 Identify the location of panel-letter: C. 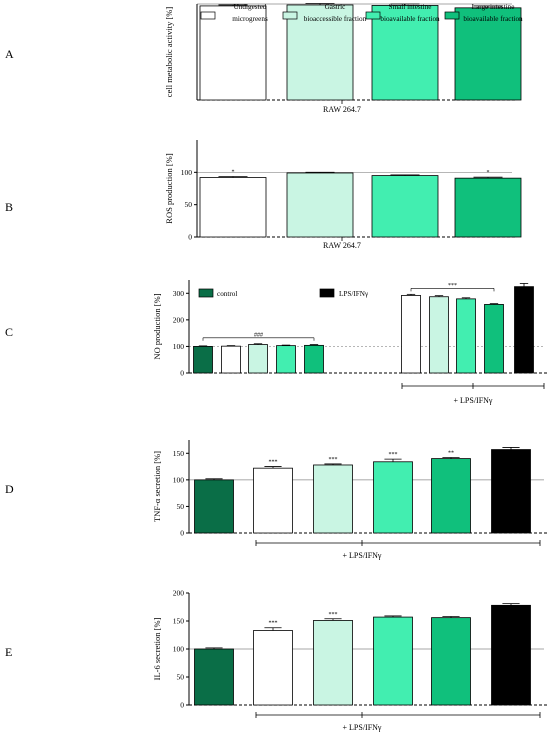
(9, 332).